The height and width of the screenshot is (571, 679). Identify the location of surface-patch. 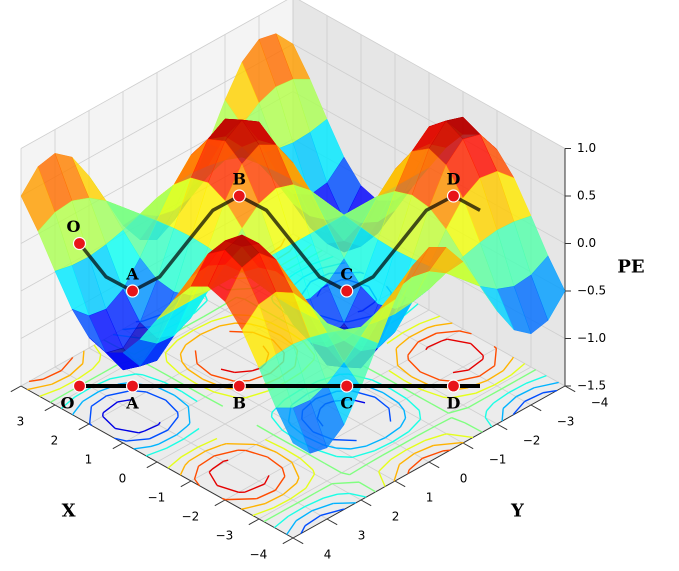
(293, 430).